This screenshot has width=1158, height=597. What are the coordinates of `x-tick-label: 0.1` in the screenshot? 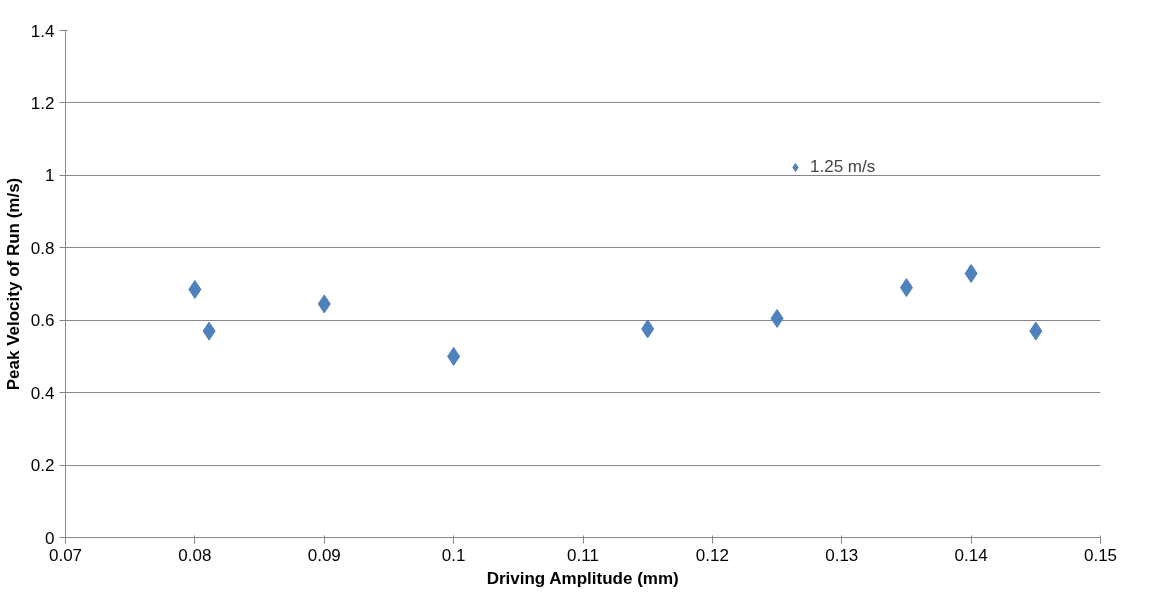 It's located at (453, 555).